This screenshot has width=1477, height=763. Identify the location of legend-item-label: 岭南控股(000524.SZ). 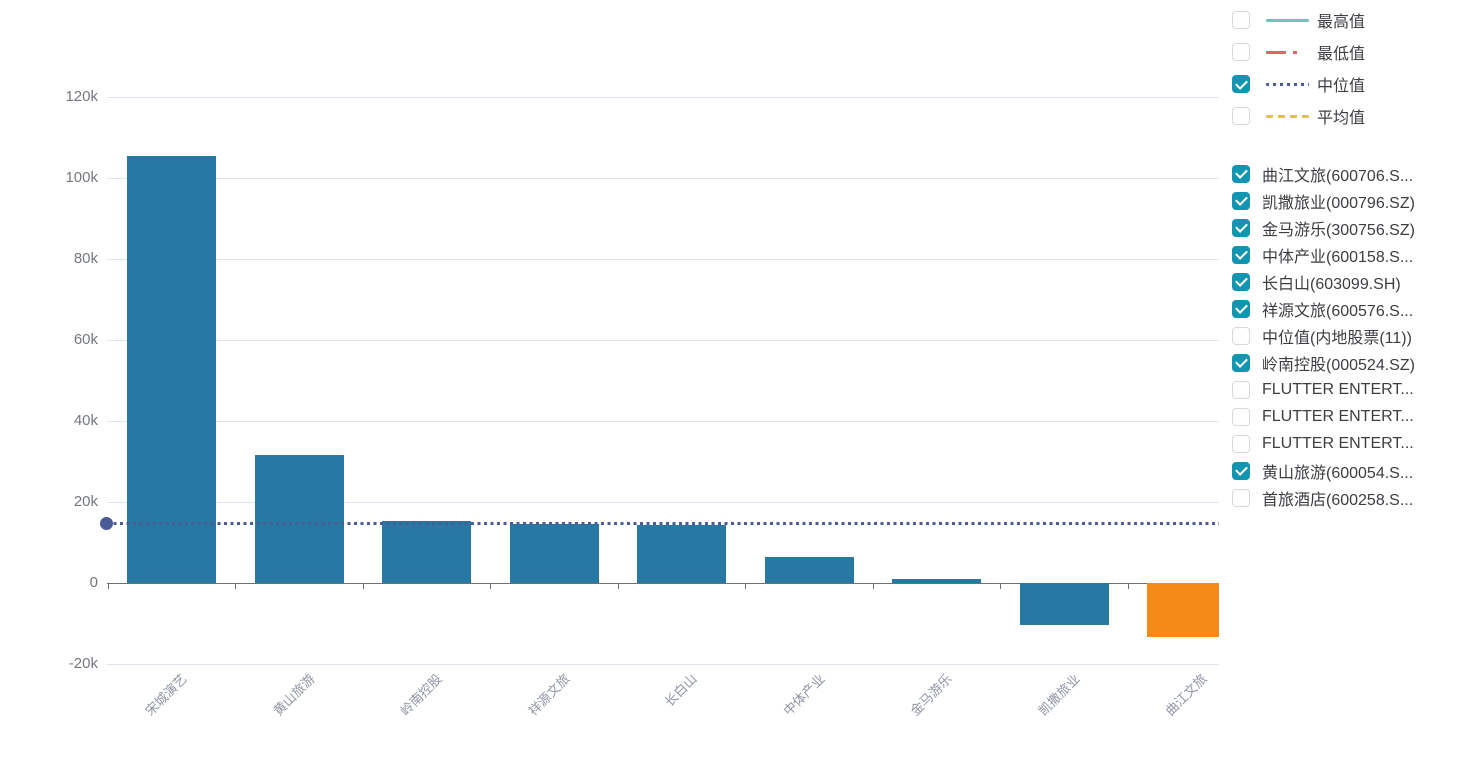
(1338, 365).